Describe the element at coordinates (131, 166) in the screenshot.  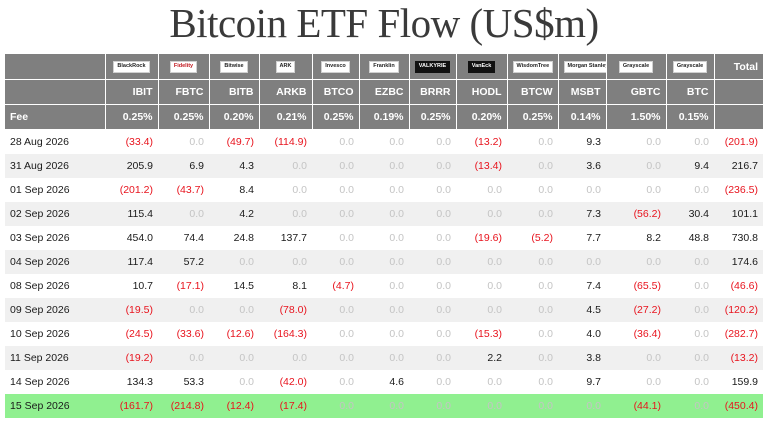
I see `flow-cell: 205.9` at that location.